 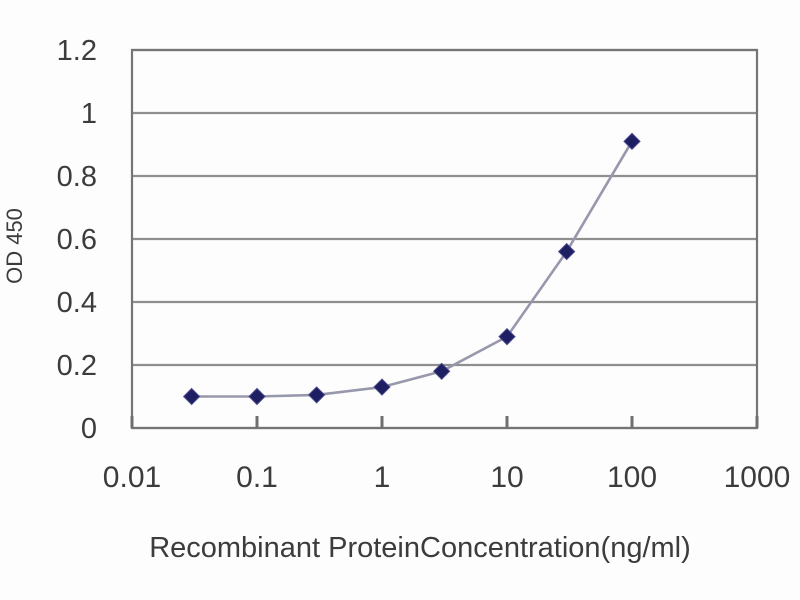 I want to click on y-axis-title: OD 450, so click(x=14, y=246).